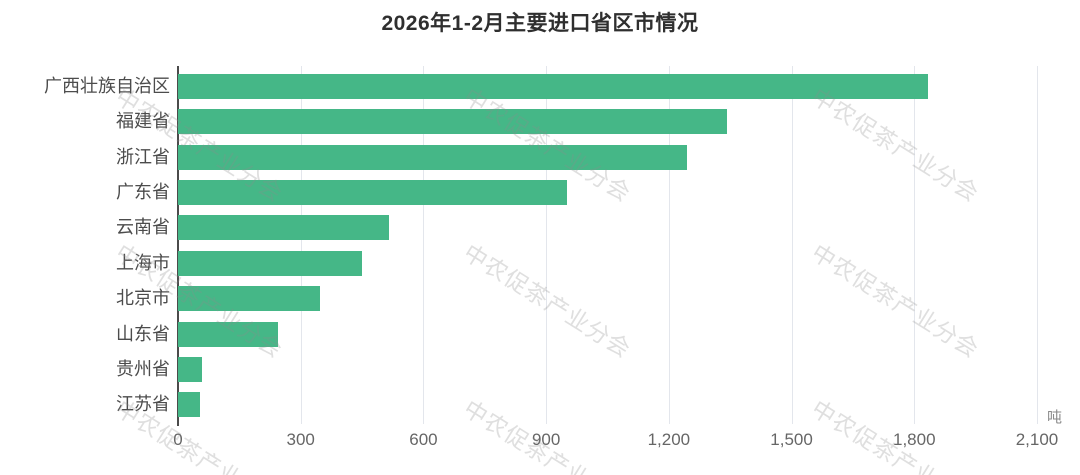 The width and height of the screenshot is (1080, 475). Describe the element at coordinates (546, 439) in the screenshot. I see `x-tick-label: 900` at that location.